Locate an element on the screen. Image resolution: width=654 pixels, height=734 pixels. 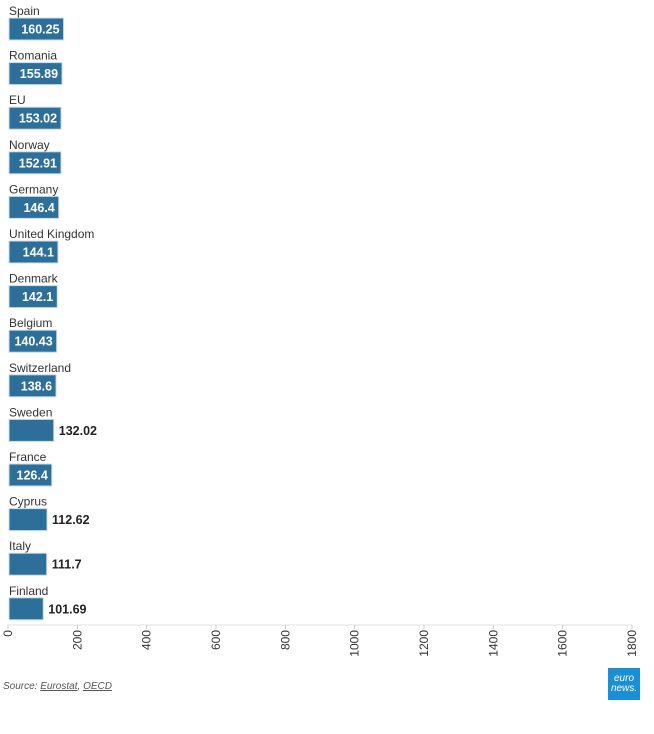
value-label: 160.25 is located at coordinates (40, 30).